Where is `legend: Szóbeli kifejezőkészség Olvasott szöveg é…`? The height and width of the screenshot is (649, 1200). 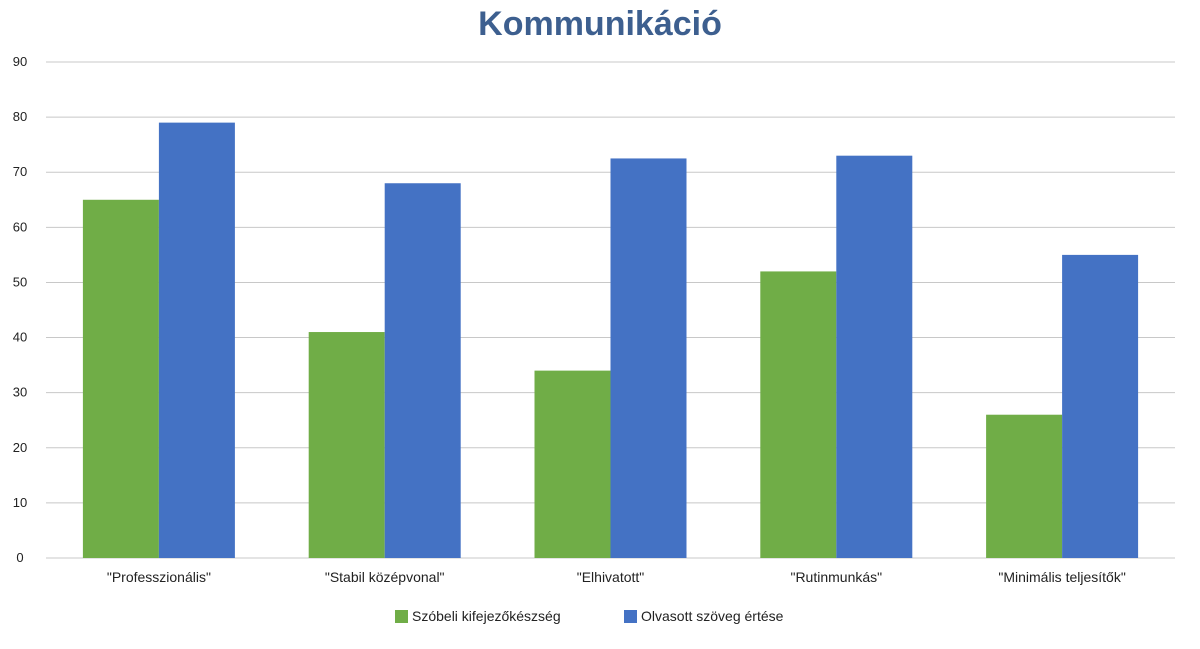
legend: Szóbeli kifejezőkészség Olvasott szöveg é… is located at coordinates (589, 616).